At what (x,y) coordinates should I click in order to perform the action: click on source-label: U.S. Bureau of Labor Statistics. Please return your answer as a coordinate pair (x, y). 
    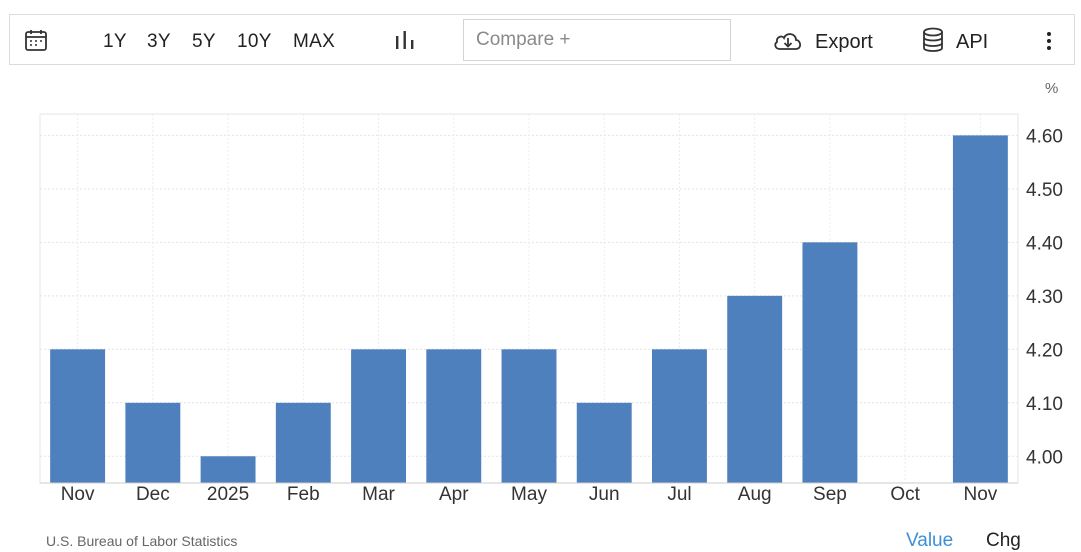
    Looking at the image, I should click on (142, 541).